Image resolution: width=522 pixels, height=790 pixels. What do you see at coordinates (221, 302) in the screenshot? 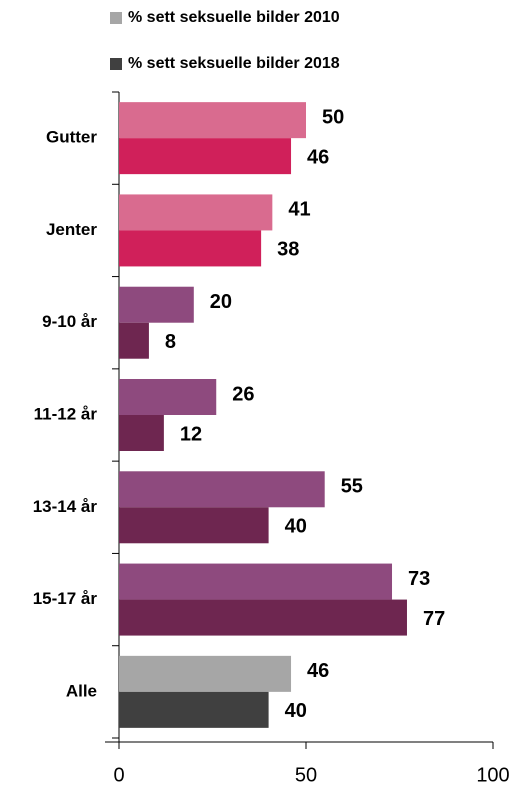
I see `value-label: 20` at bounding box center [221, 302].